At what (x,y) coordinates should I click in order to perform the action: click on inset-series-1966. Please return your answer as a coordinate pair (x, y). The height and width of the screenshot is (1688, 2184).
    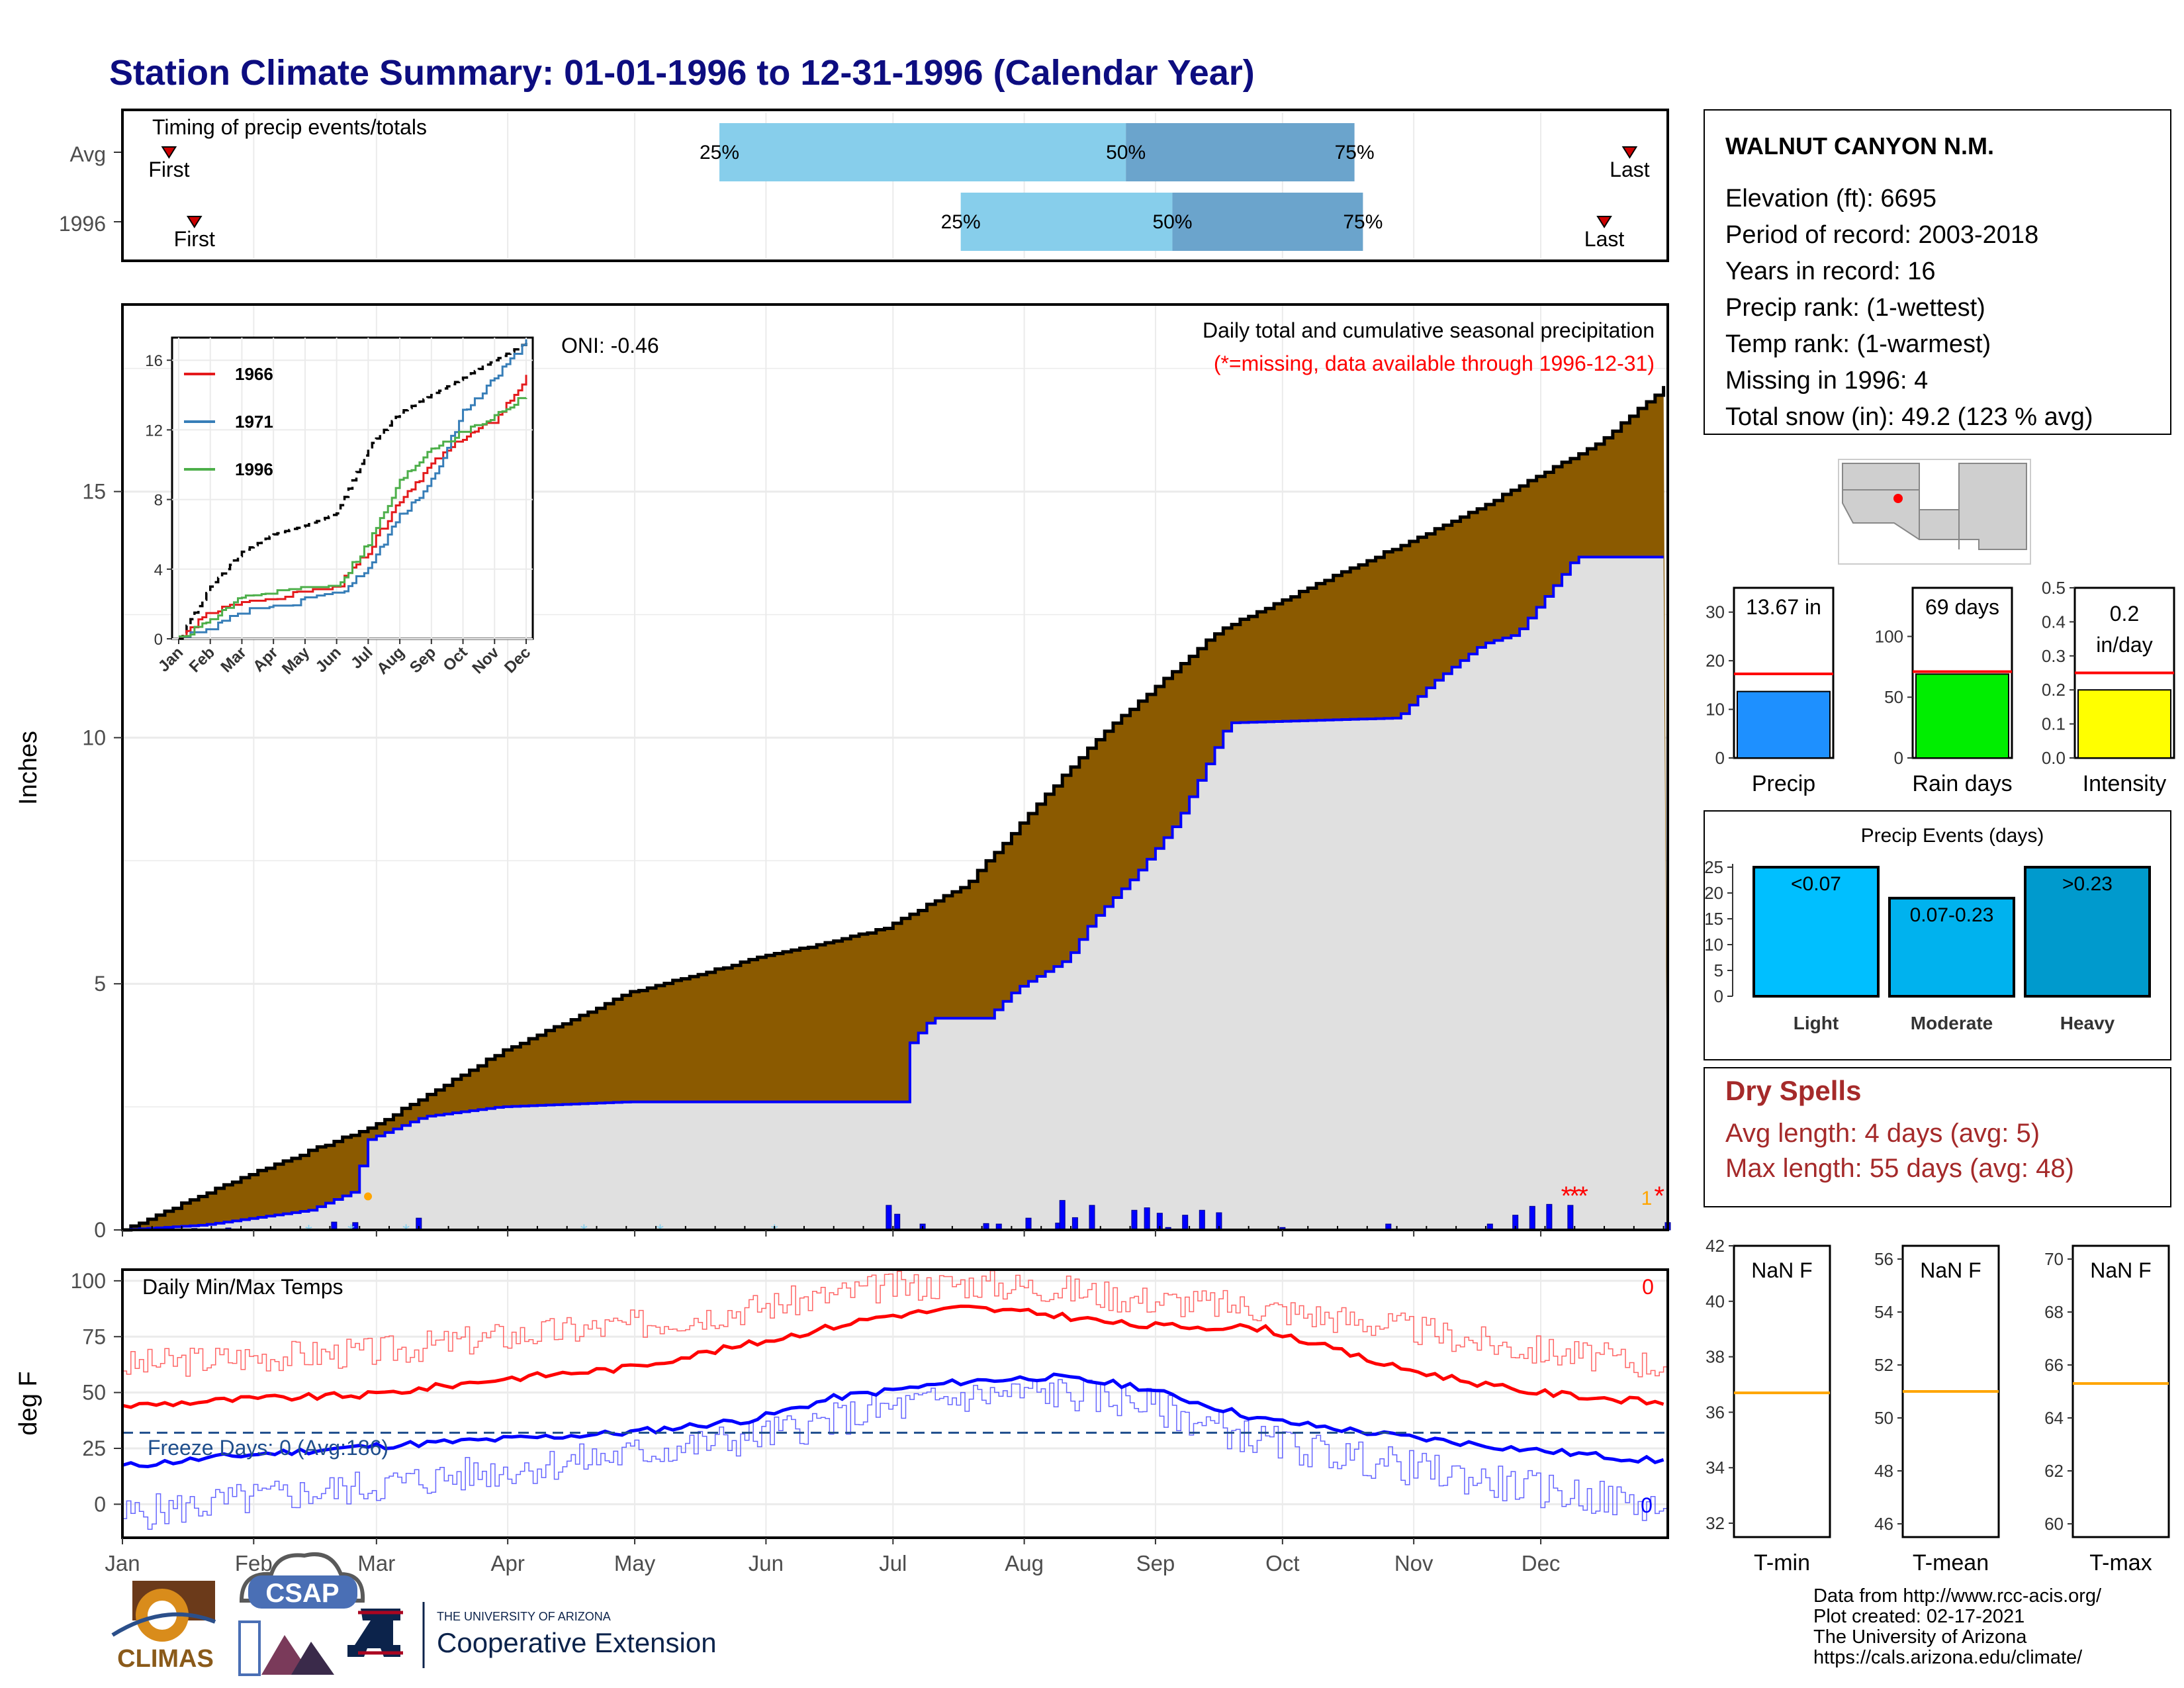
    Looking at the image, I should click on (353, 506).